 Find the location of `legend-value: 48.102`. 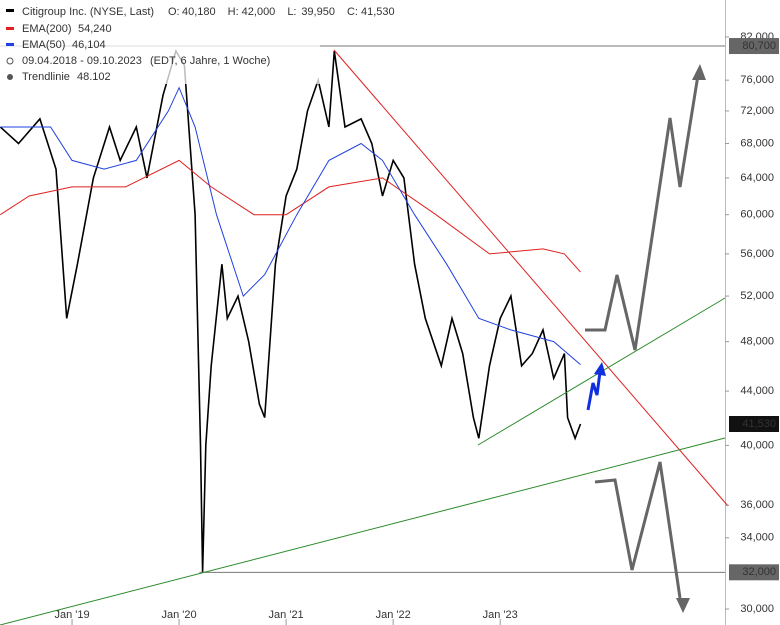

legend-value: 48.102 is located at coordinates (94, 77).